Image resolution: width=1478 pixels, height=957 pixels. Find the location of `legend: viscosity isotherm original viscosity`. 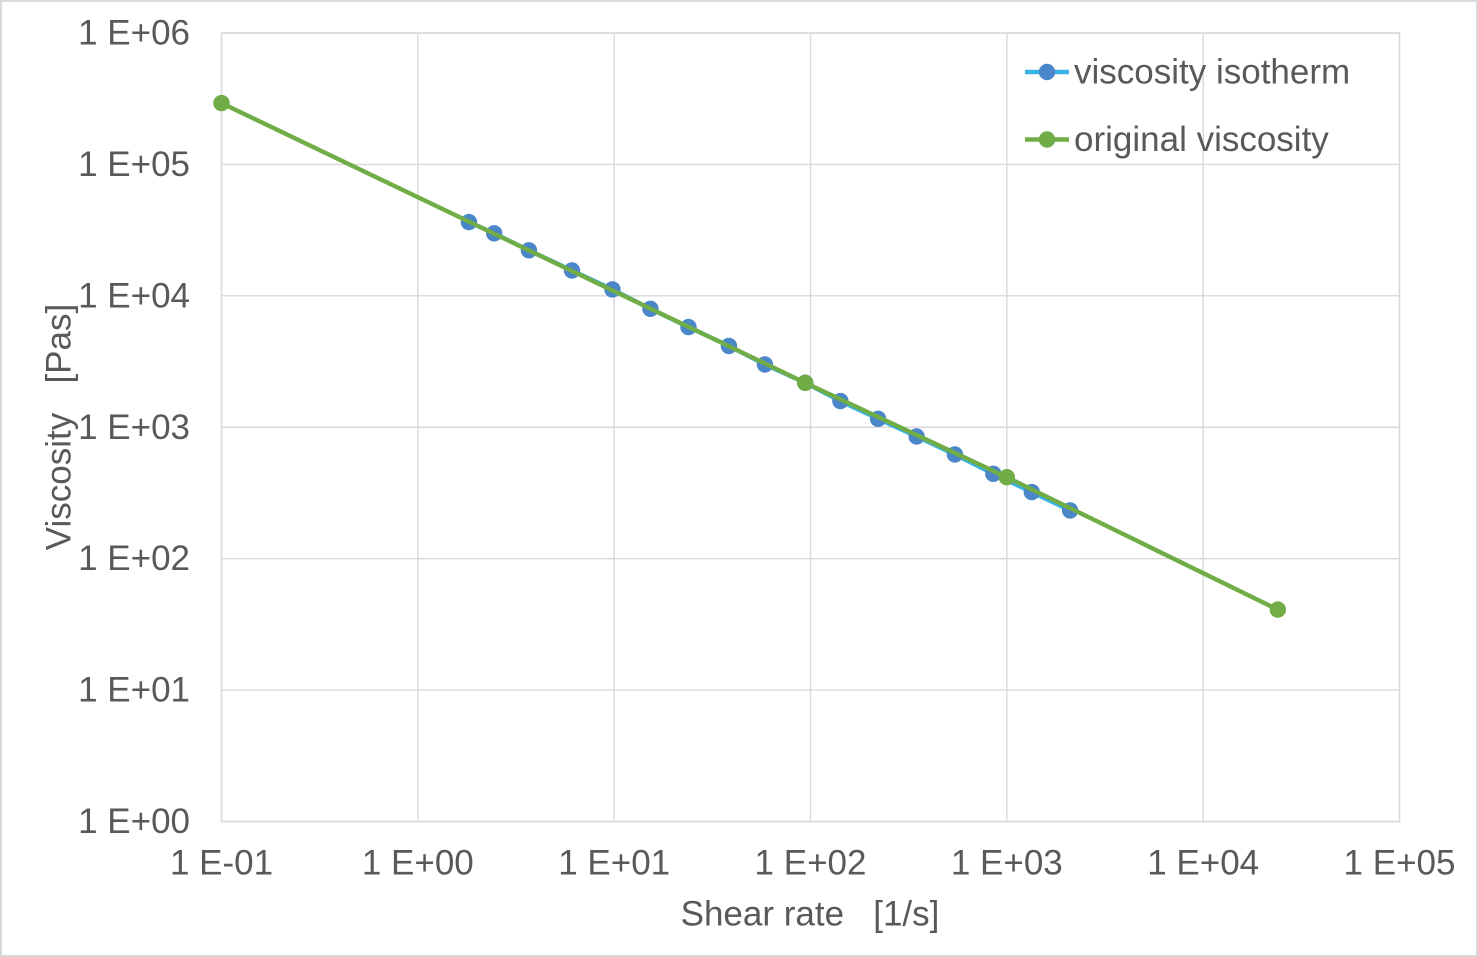

legend: viscosity isotherm original viscosity is located at coordinates (1187, 106).